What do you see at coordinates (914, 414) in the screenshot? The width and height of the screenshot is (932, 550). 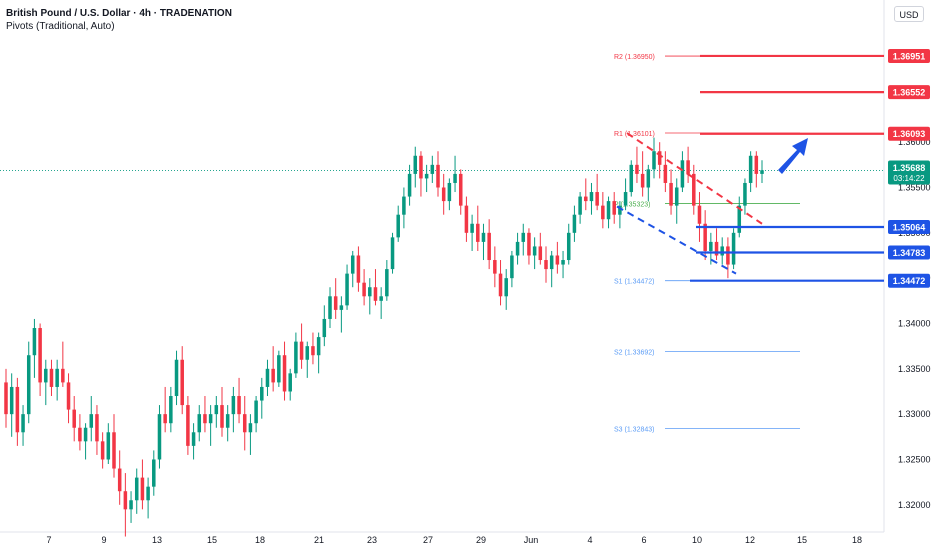 I see `y-tick-label: 1.33000` at bounding box center [914, 414].